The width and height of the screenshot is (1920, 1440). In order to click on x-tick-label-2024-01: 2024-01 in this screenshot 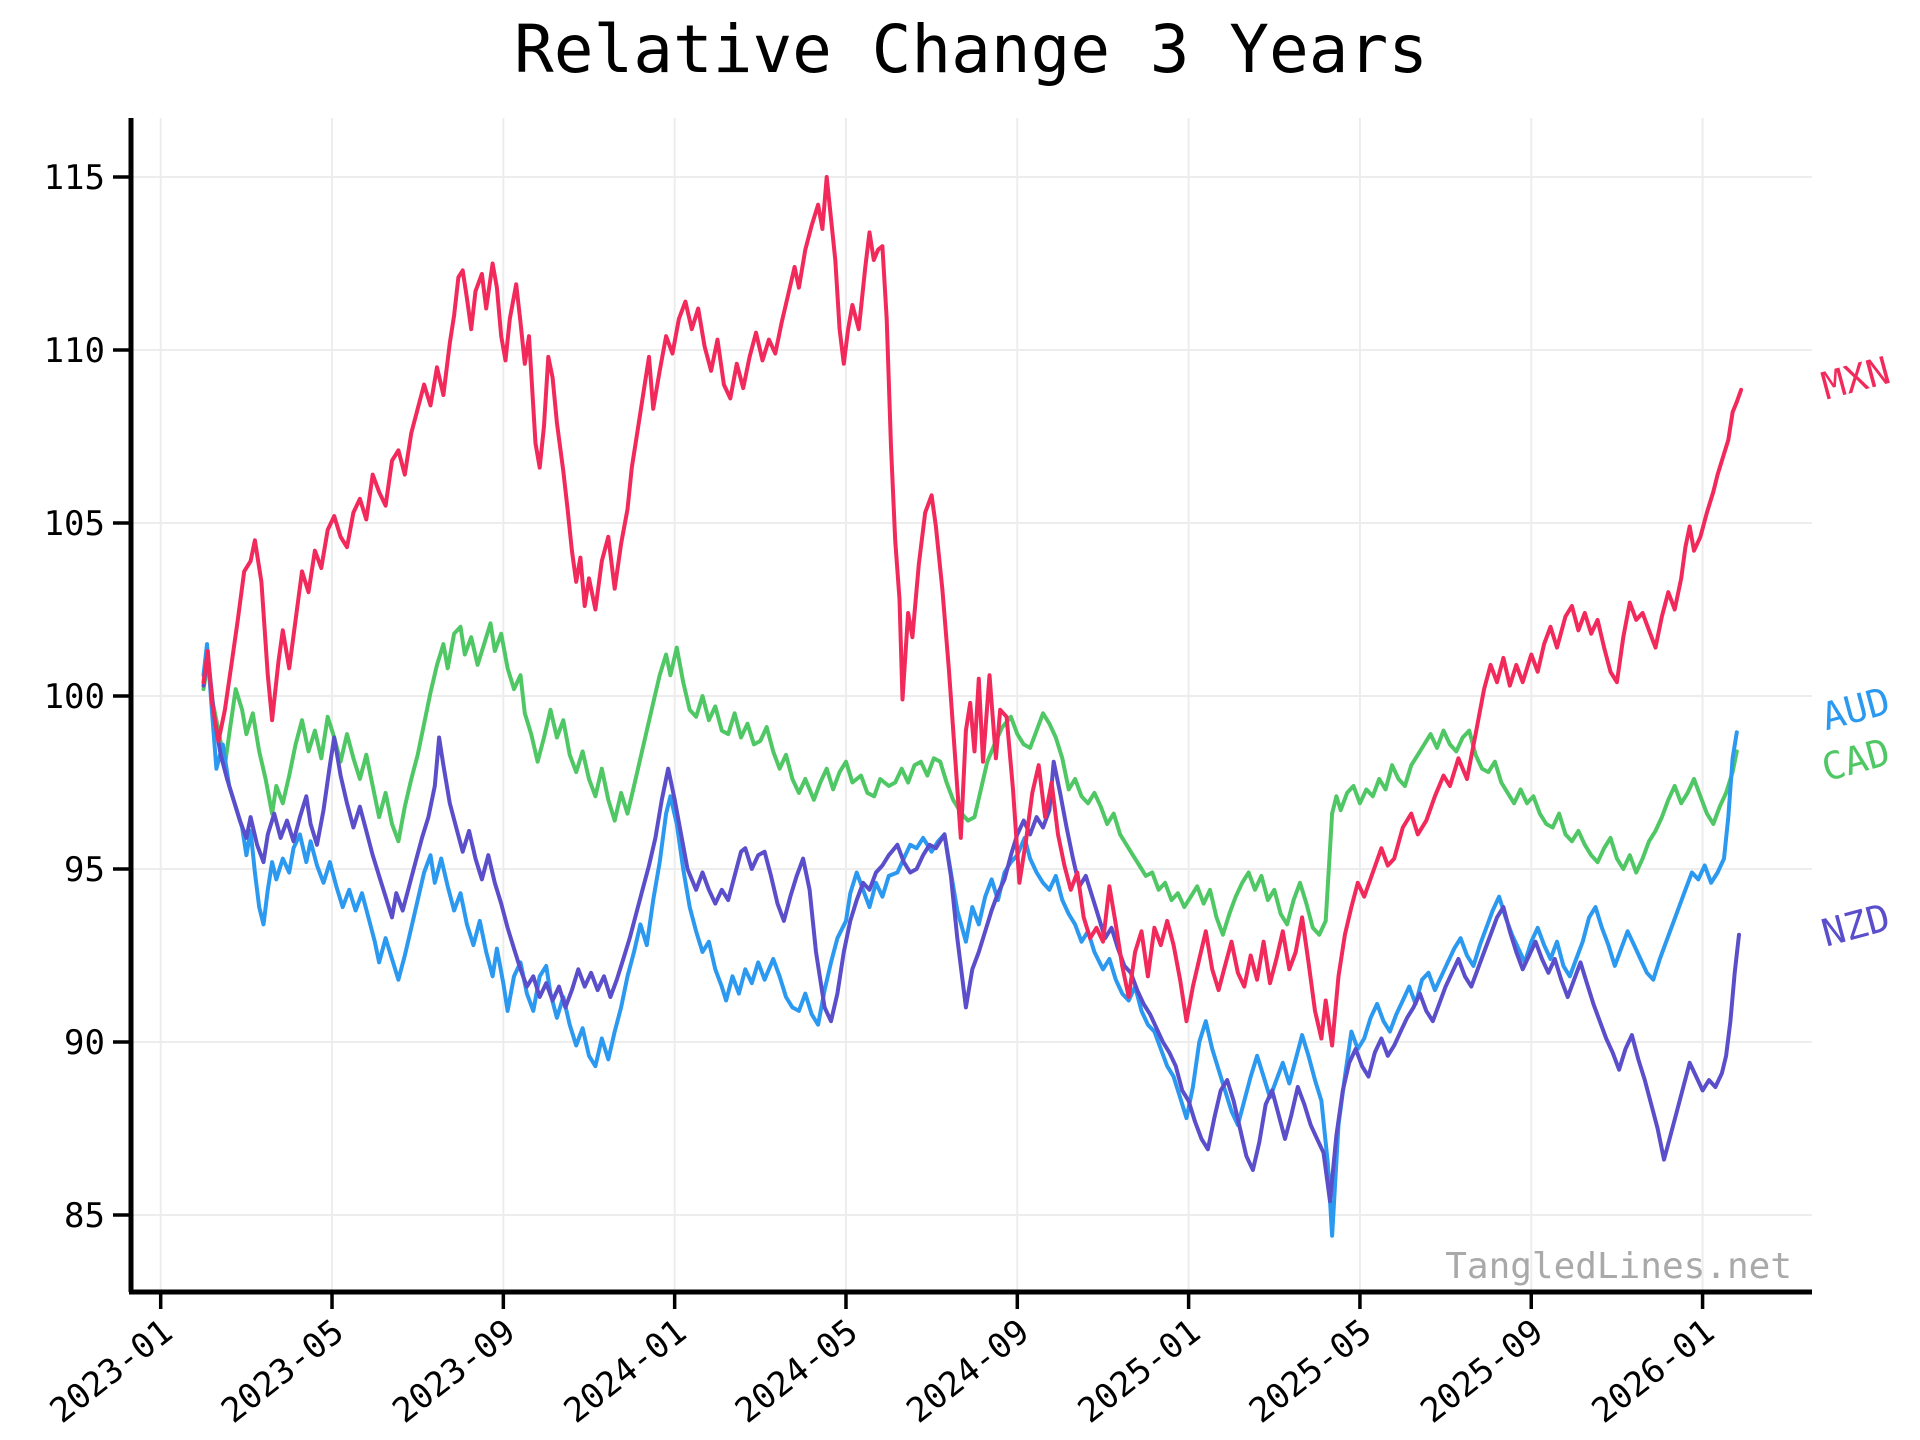, I will do `click(626, 1372)`.